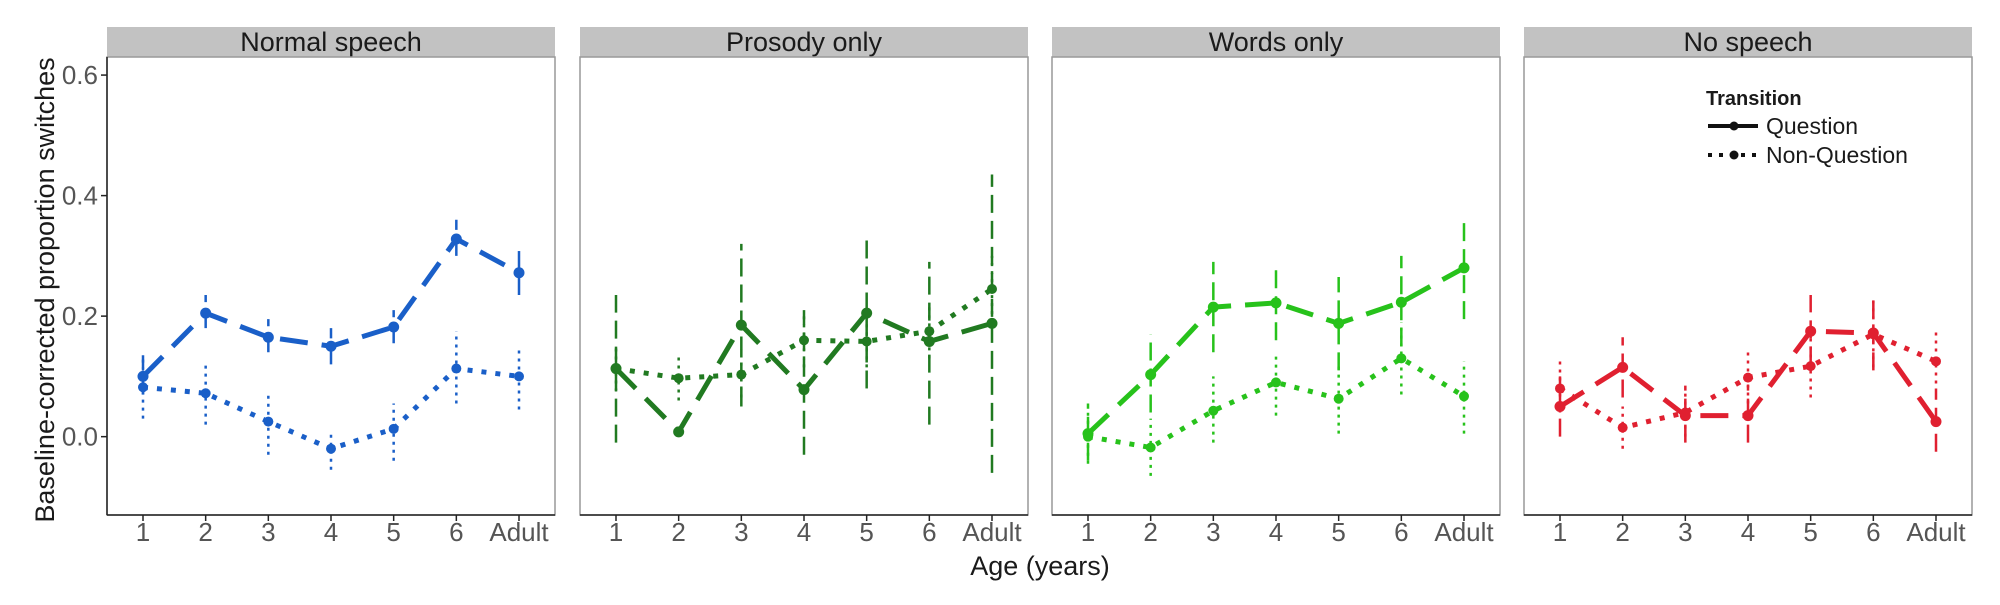 The width and height of the screenshot is (2000, 605). Describe the element at coordinates (331, 532) in the screenshot. I see `x-tick-label-normal-speech: 4` at that location.